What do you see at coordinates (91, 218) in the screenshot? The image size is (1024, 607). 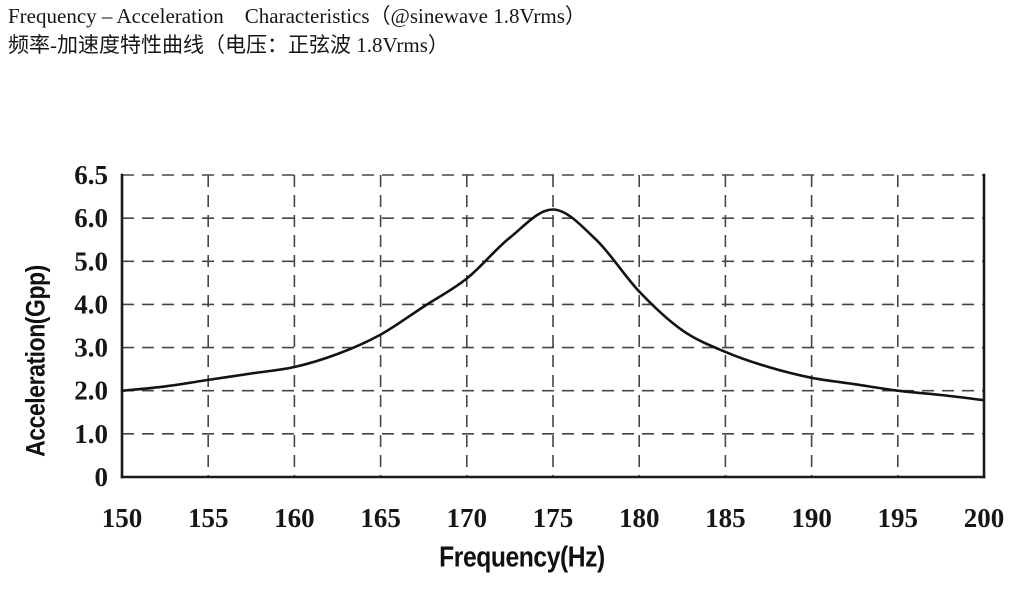 I see `y-tick-label: 6.0` at bounding box center [91, 218].